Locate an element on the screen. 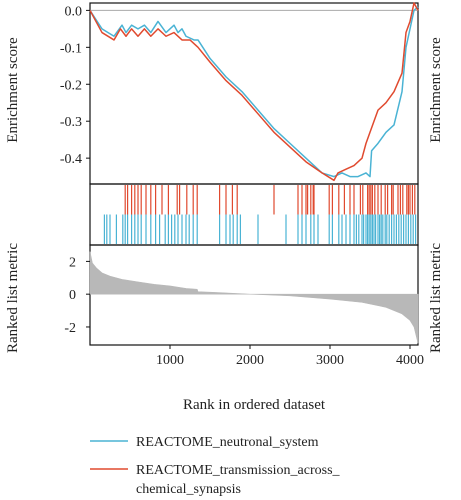 This screenshot has height=500, width=461. rank-tick-label: 0 is located at coordinates (72, 295).